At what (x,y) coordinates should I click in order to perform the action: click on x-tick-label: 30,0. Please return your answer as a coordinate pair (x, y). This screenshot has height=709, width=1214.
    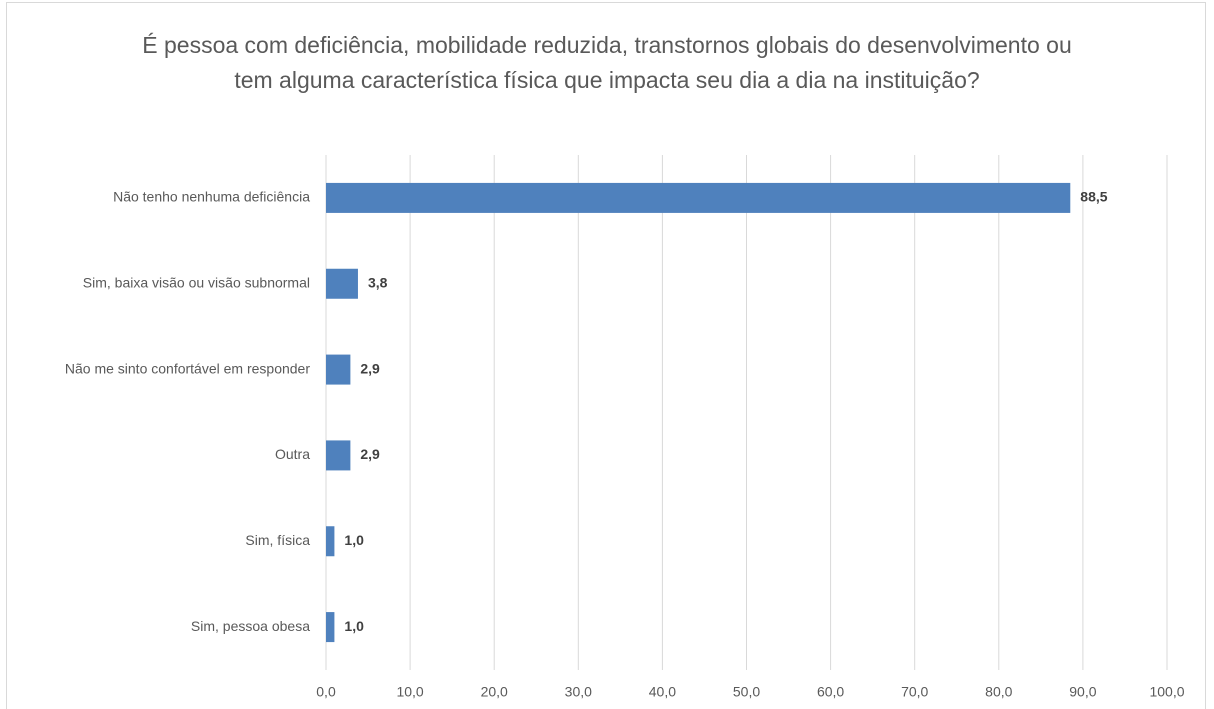
    Looking at the image, I should click on (578, 692).